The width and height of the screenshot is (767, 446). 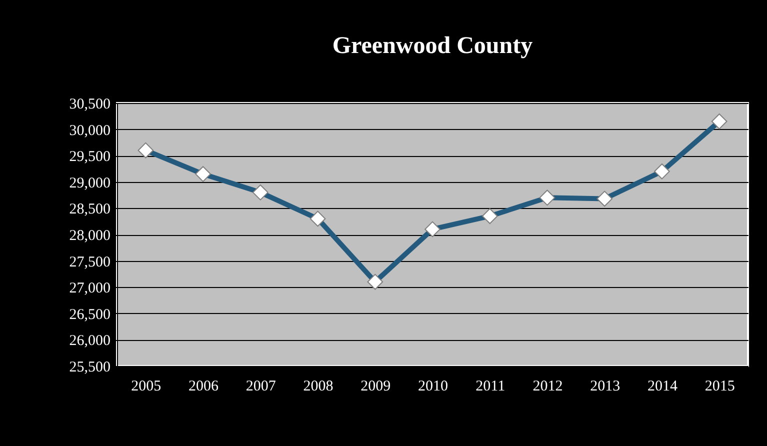 What do you see at coordinates (89, 368) in the screenshot?
I see `y-tick-label: 25,500` at bounding box center [89, 368].